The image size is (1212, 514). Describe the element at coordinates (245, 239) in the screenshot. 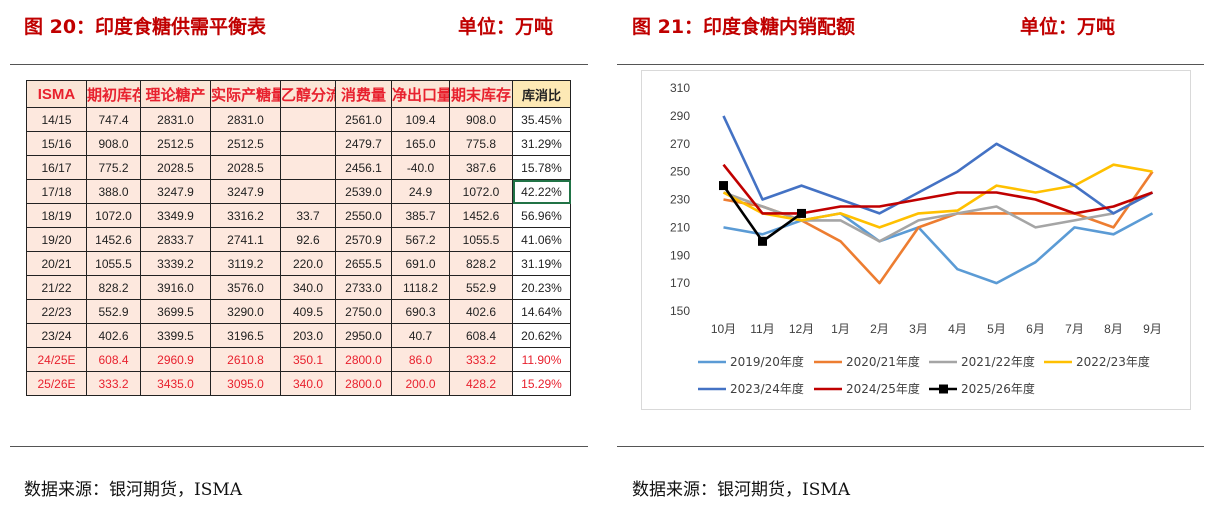

I see `table-cell: 2741.1` at that location.